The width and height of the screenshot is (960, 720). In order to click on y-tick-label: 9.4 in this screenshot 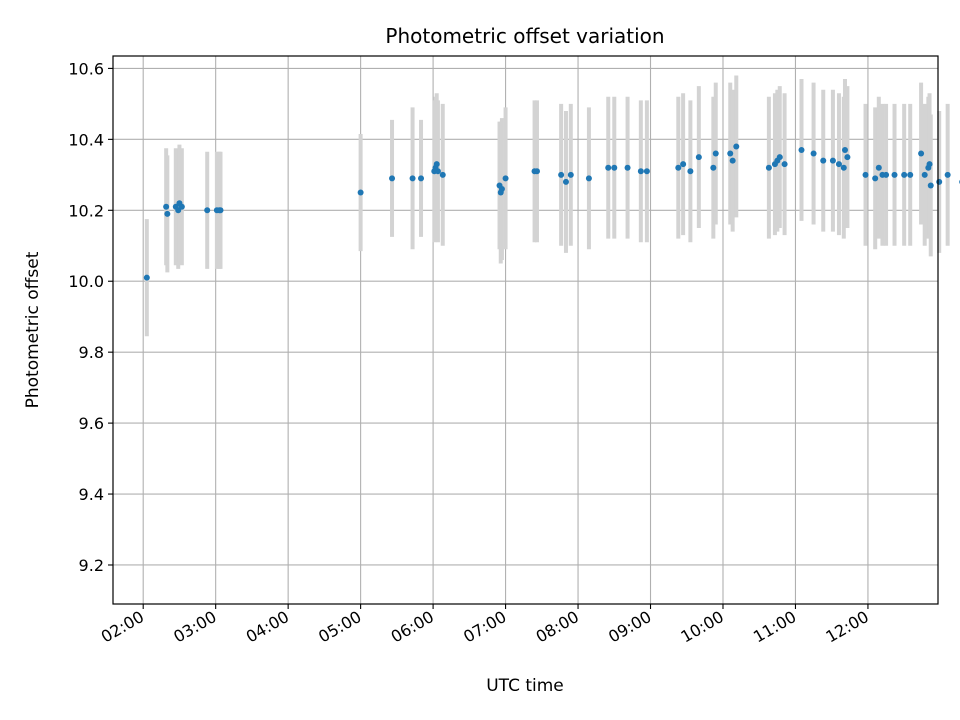, I will do `click(91, 494)`.